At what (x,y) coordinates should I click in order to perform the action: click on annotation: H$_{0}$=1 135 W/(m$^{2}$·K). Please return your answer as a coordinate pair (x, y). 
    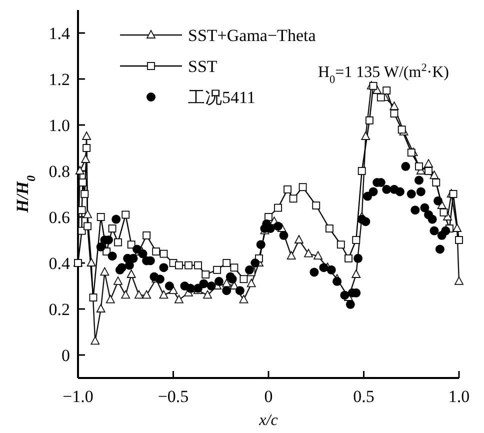
    Looking at the image, I should click on (383, 74).